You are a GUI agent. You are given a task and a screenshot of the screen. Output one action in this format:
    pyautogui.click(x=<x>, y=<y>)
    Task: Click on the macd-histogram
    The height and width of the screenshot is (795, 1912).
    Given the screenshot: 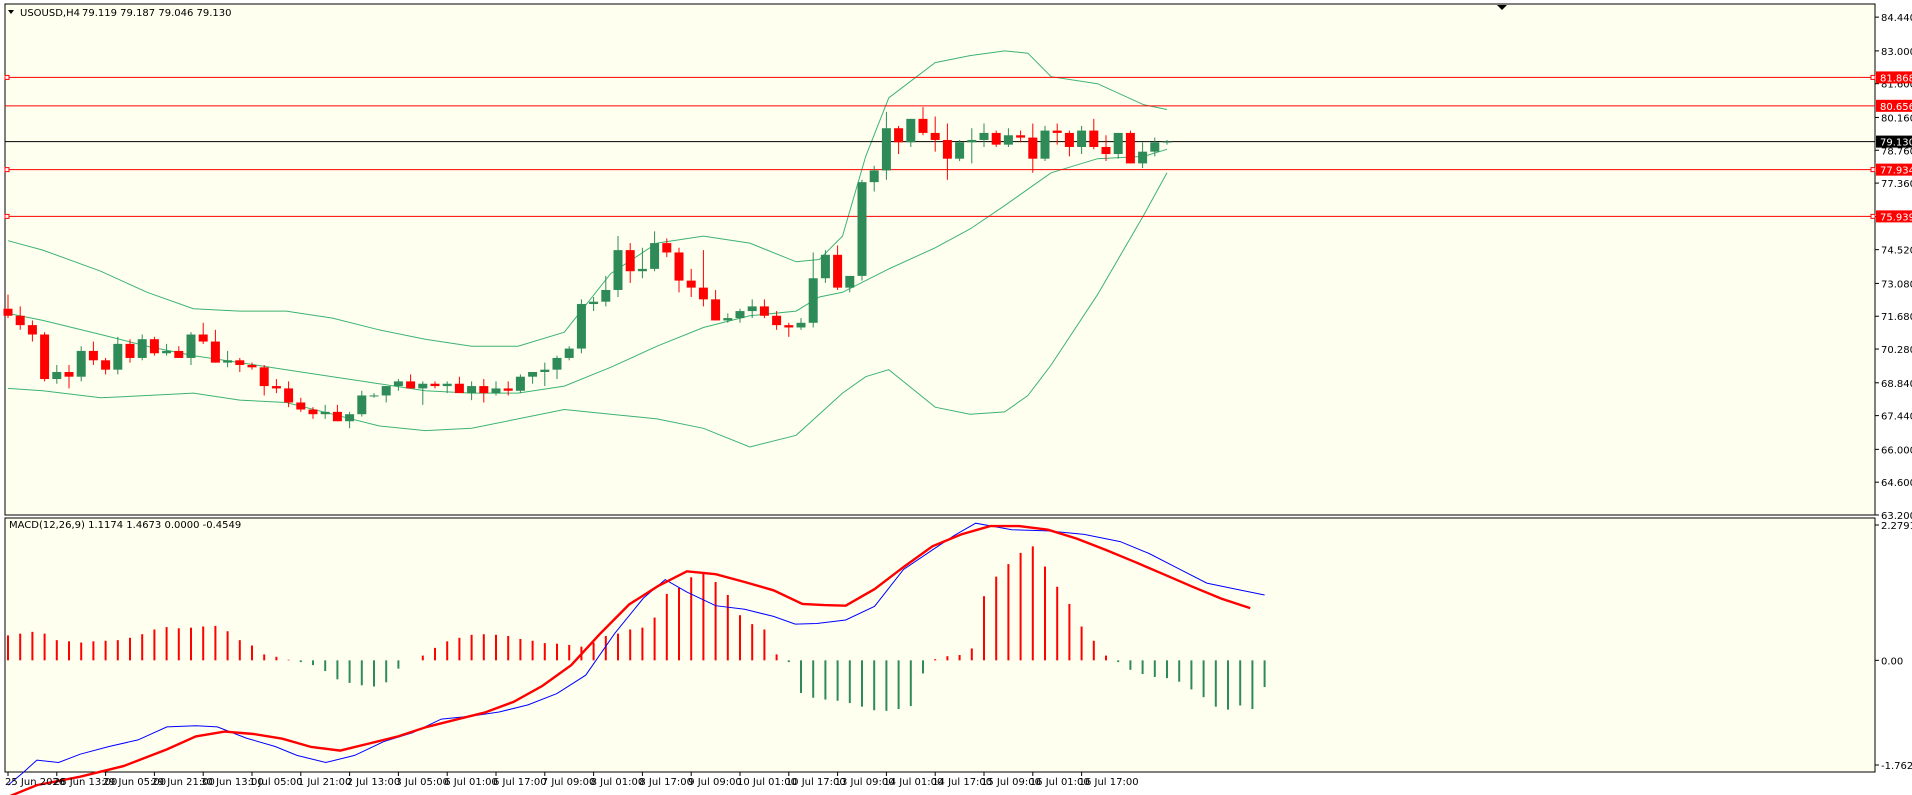 What is the action you would take?
    pyautogui.click(x=636, y=628)
    